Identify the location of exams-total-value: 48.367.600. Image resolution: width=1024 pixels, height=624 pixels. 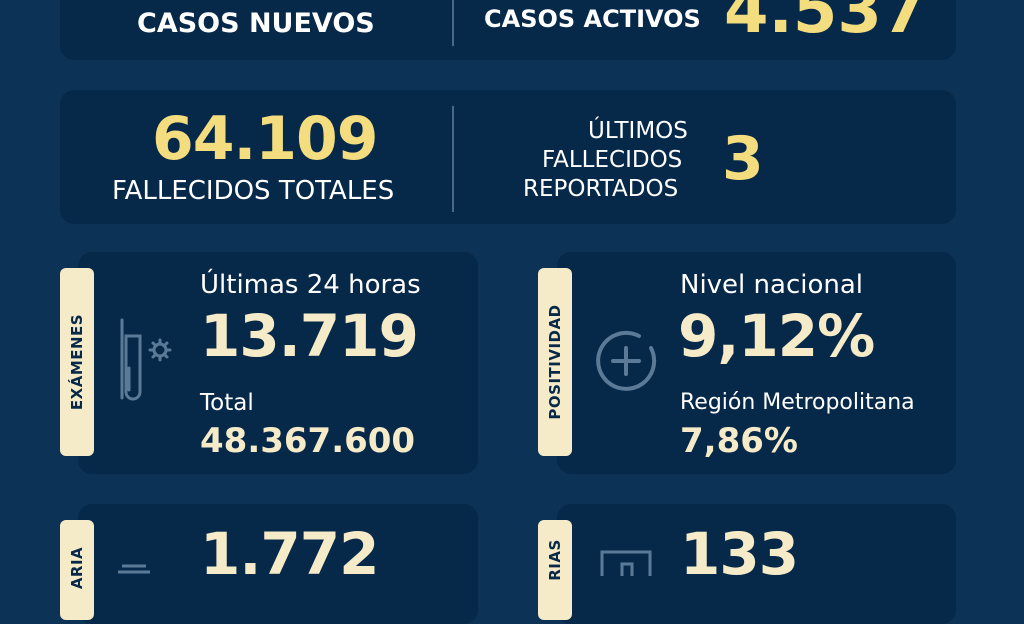
(308, 441).